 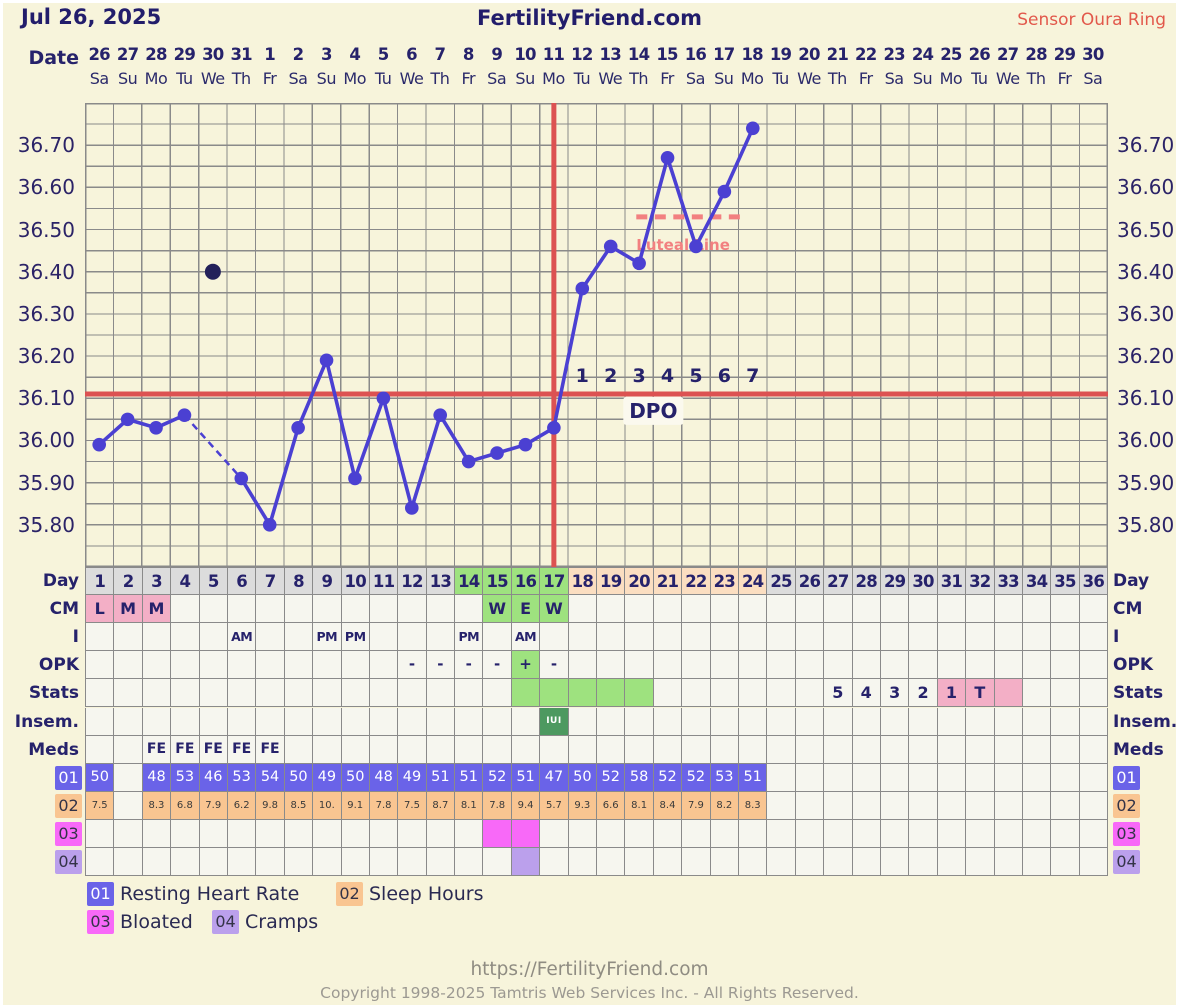 I want to click on hr-cell: 58, so click(x=639, y=777).